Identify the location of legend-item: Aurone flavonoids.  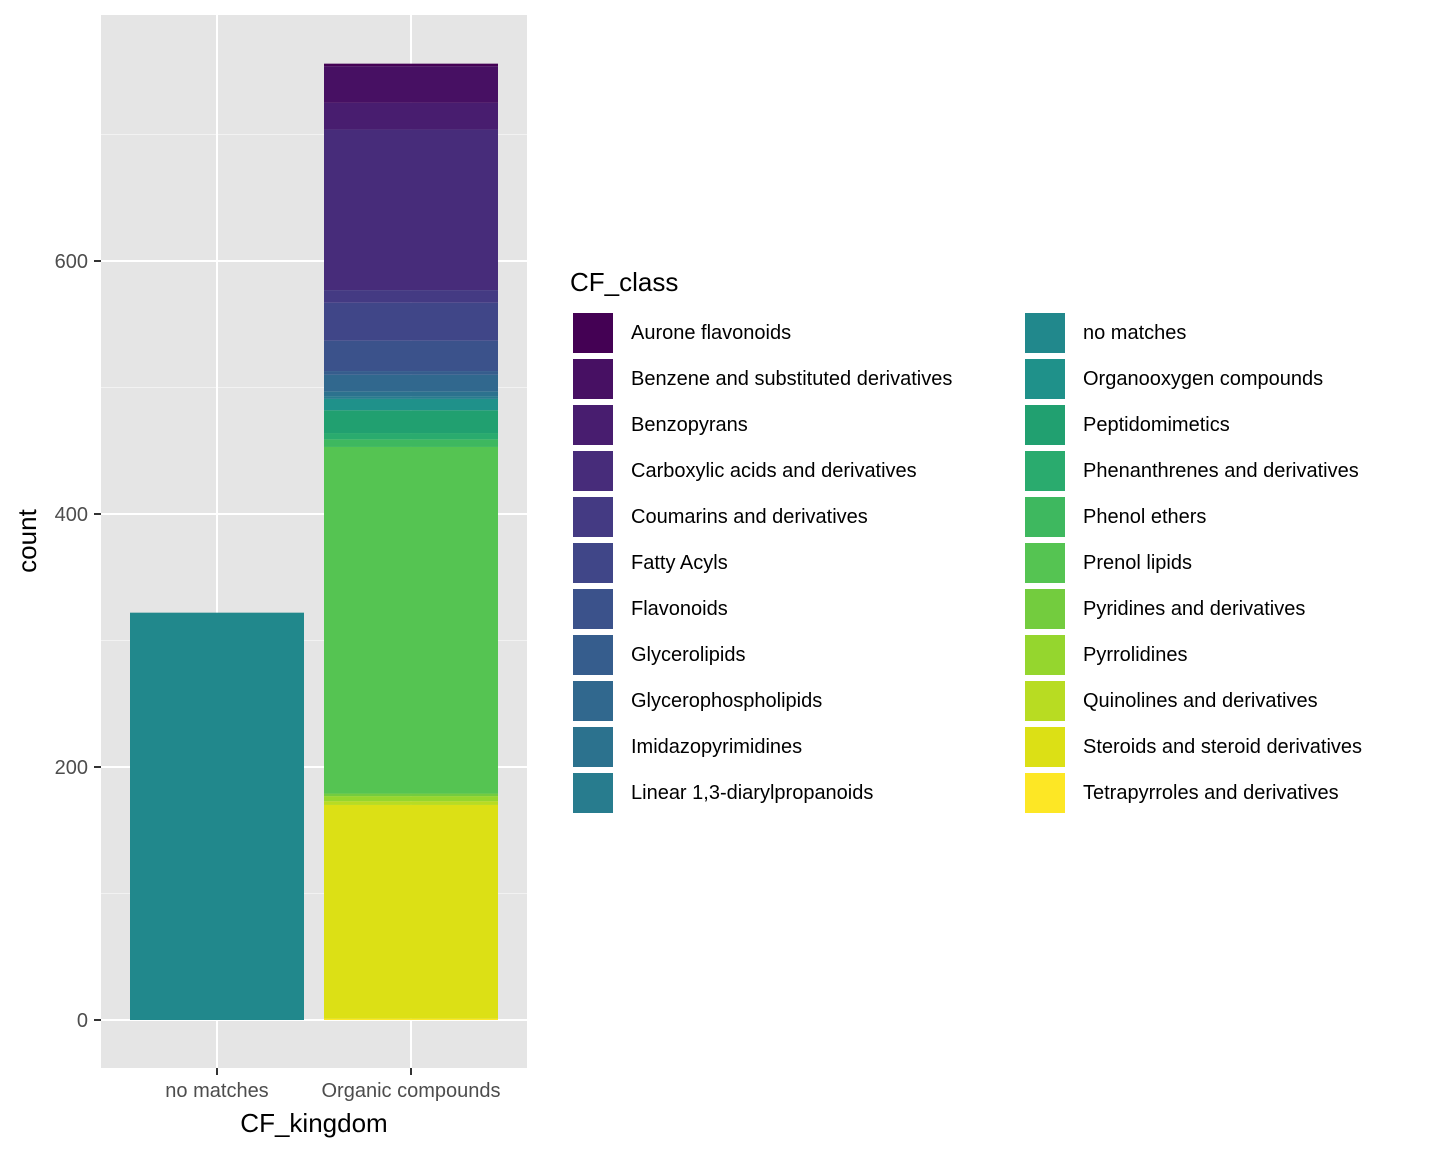
(681, 333).